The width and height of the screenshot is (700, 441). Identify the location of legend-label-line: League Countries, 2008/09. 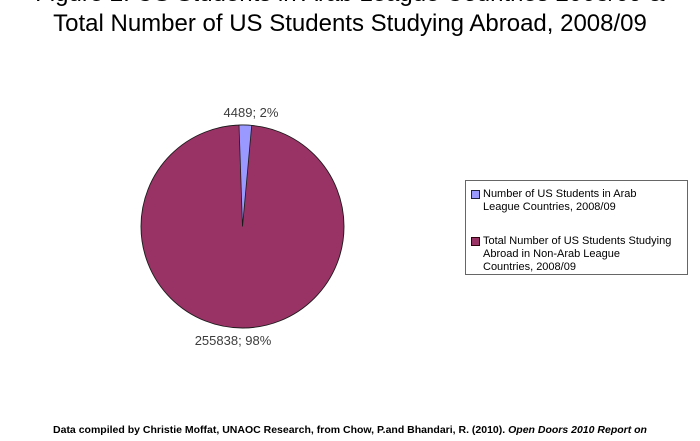
(549, 207).